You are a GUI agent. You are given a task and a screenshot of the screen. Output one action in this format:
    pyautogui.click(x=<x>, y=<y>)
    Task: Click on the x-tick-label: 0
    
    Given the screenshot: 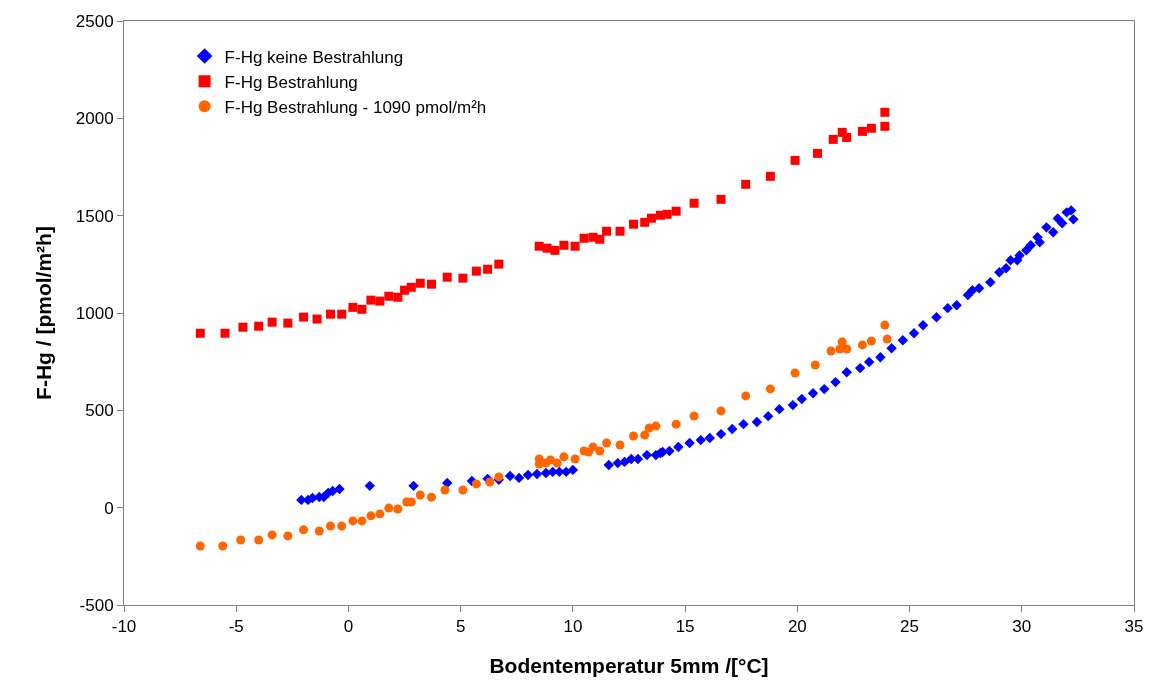 What is the action you would take?
    pyautogui.click(x=348, y=627)
    